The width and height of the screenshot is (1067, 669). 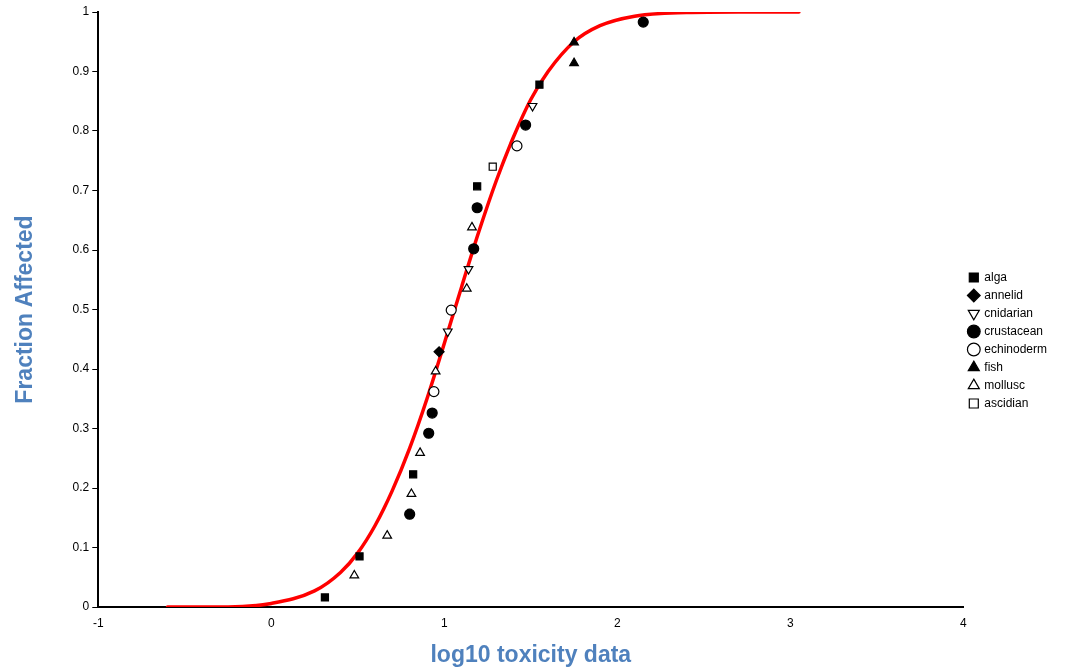 What do you see at coordinates (1006, 402) in the screenshot?
I see `legend-label: ascidian` at bounding box center [1006, 402].